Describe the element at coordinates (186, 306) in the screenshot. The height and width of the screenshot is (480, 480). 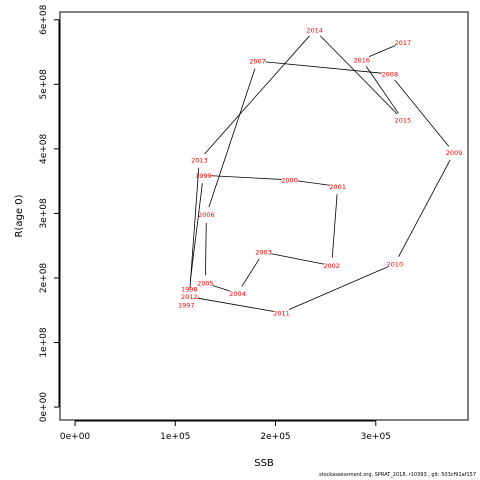
I see `point-label: 1997` at that location.